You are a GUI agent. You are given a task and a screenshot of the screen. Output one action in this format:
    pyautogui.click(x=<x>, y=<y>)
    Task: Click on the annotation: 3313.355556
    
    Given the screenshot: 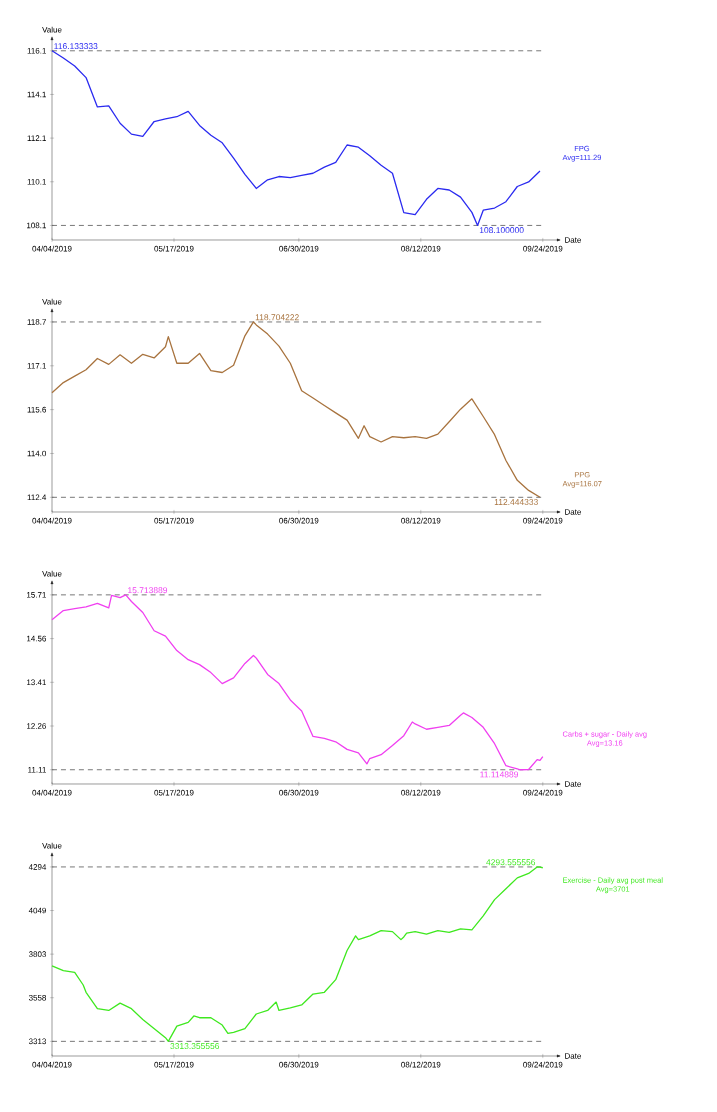 What is the action you would take?
    pyautogui.click(x=195, y=1046)
    